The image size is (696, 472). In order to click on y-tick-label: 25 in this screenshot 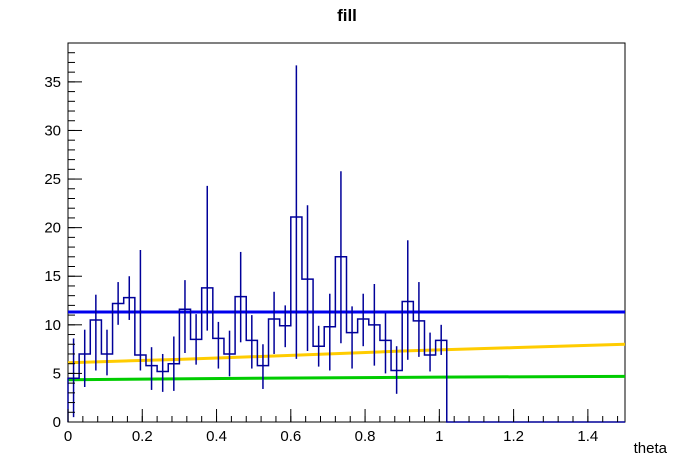, I will do `click(52, 179)`.